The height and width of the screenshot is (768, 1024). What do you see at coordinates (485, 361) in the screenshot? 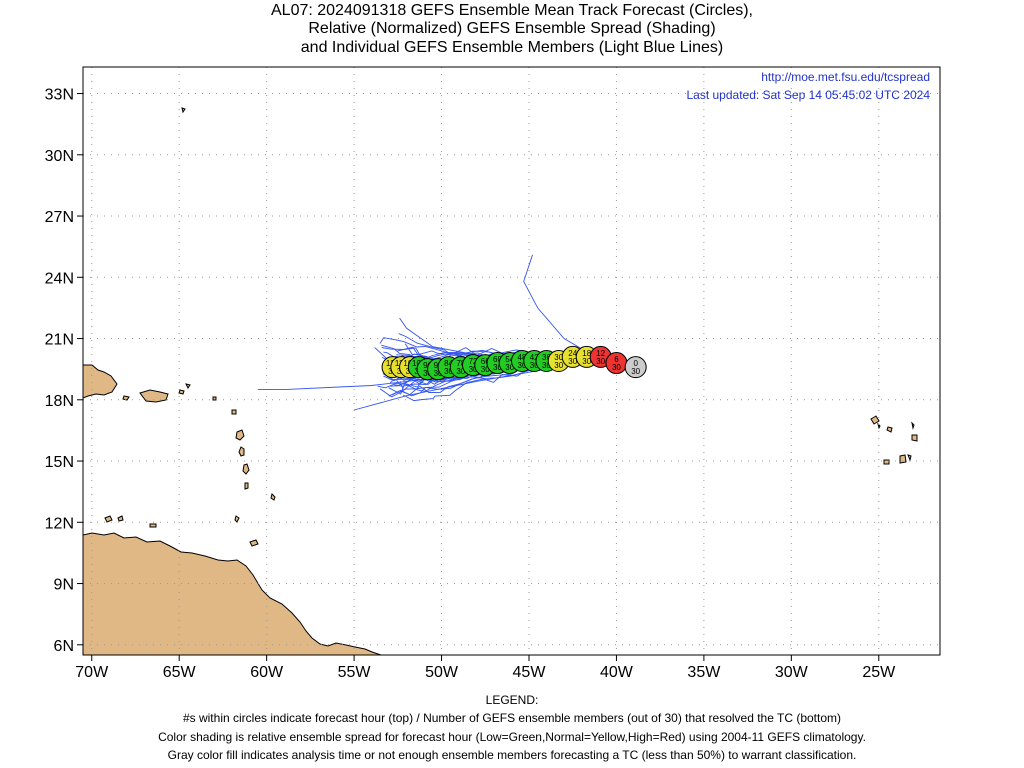
I see `forecast-hour-label: 66` at bounding box center [485, 361].